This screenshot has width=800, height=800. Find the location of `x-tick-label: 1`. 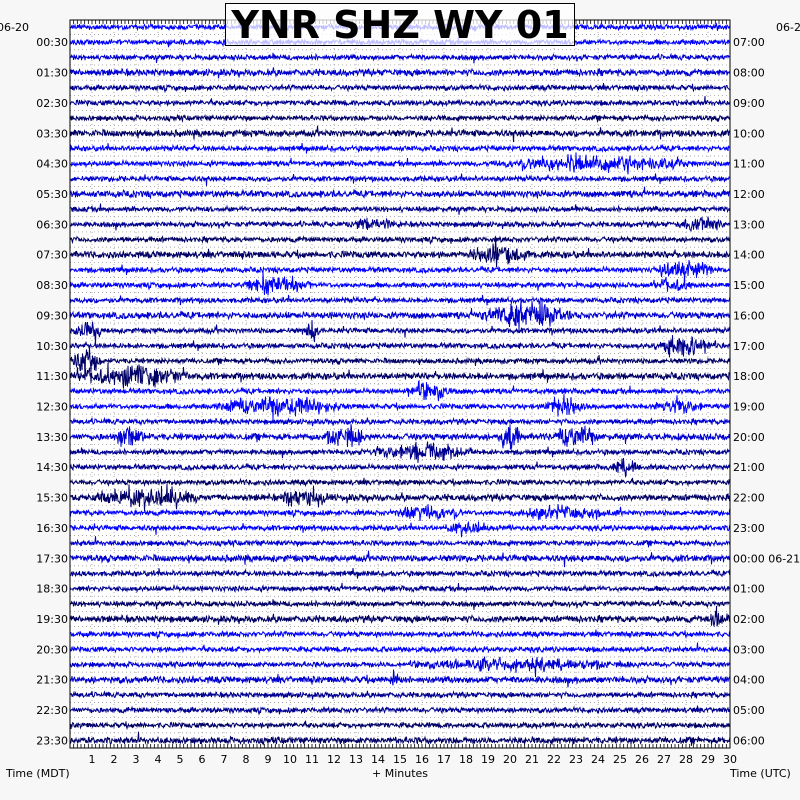

x-tick-label: 1 is located at coordinates (92, 759).